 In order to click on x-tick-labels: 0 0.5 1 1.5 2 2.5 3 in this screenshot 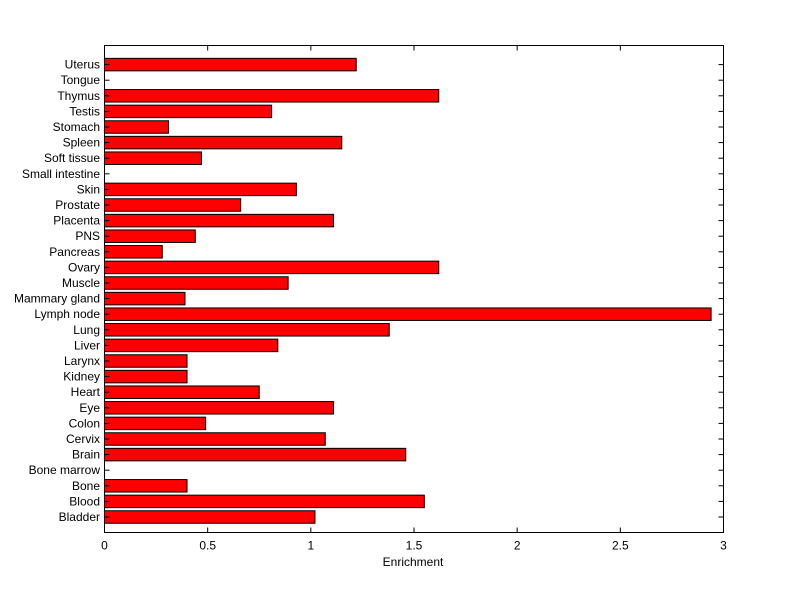, I will do `click(414, 546)`.